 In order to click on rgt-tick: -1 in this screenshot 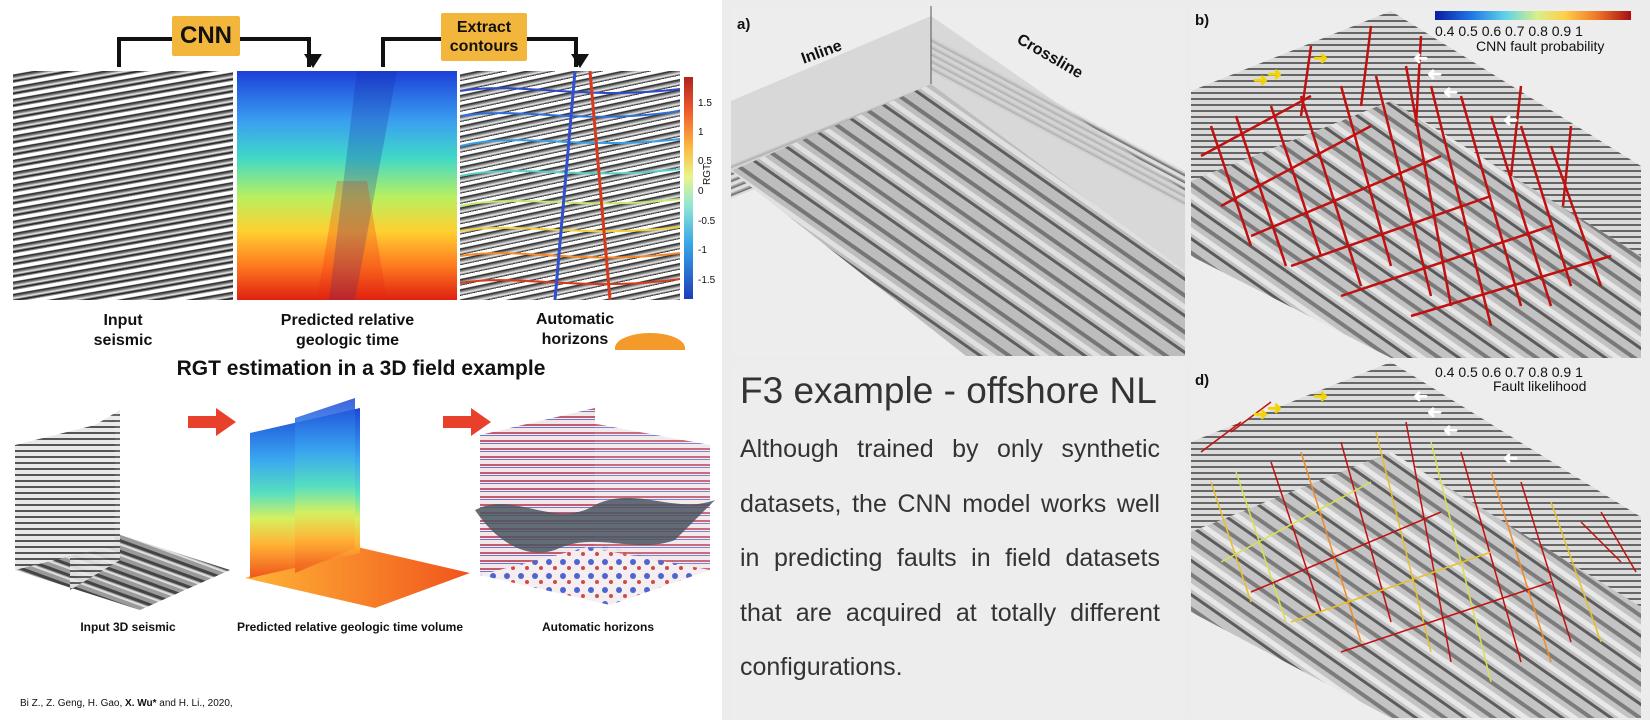, I will do `click(702, 250)`.